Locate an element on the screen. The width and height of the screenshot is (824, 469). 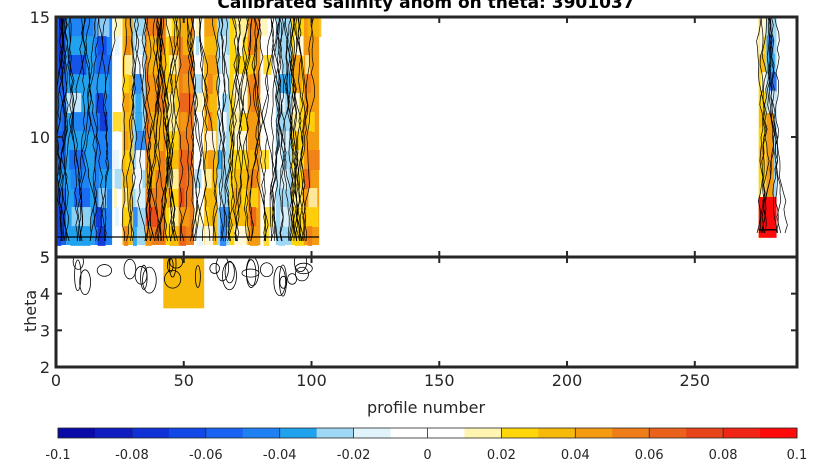
band-11-cell is located at coordinates (225, 27).